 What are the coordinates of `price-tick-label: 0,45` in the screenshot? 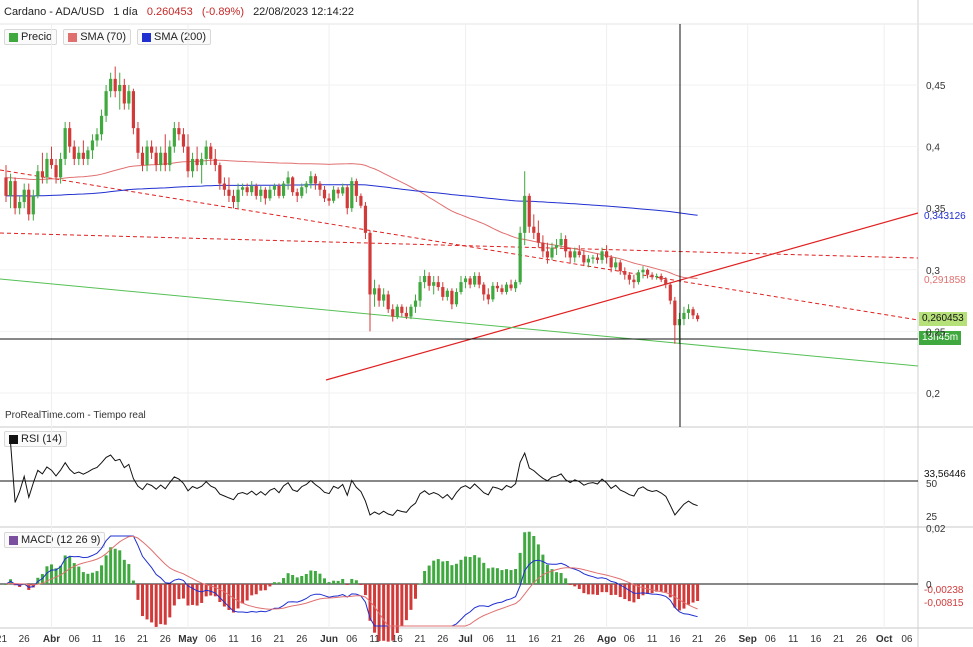 It's located at (936, 86).